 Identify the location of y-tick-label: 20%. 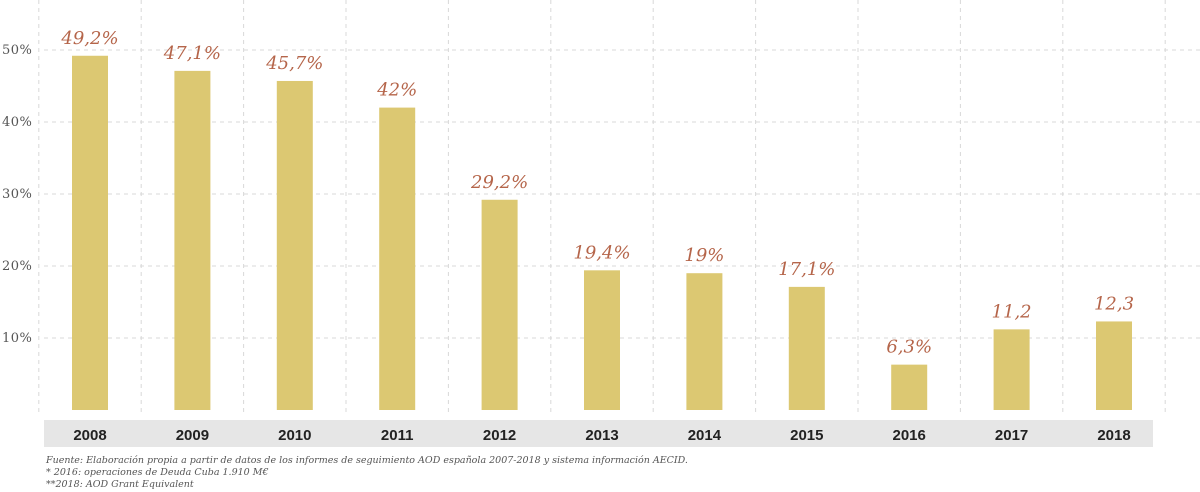
(17, 266).